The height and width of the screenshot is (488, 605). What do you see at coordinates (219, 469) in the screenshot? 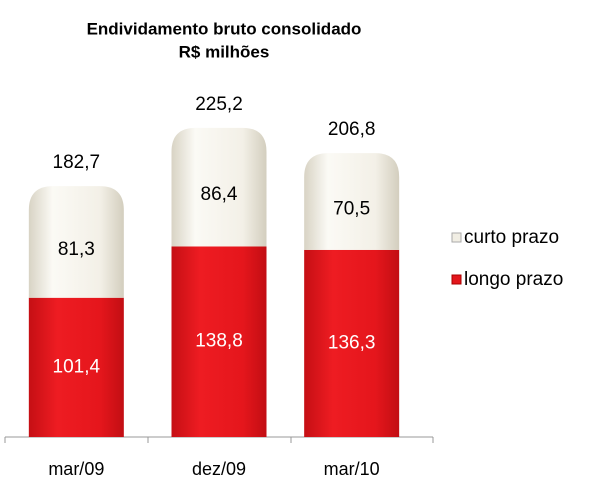
I see `x-tick-label: dez/09` at bounding box center [219, 469].